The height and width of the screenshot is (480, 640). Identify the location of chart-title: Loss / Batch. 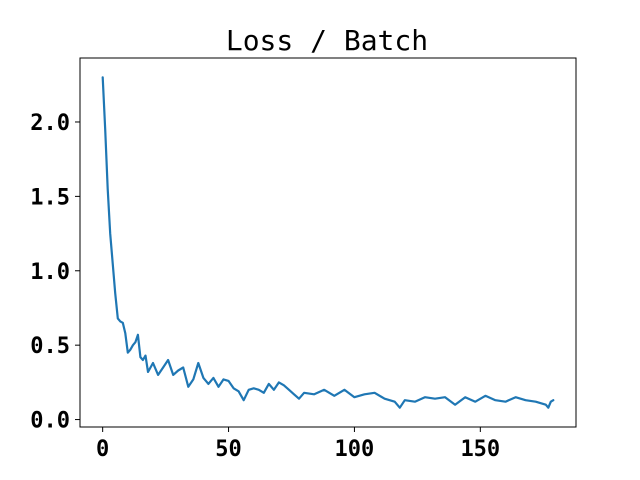
(327, 40).